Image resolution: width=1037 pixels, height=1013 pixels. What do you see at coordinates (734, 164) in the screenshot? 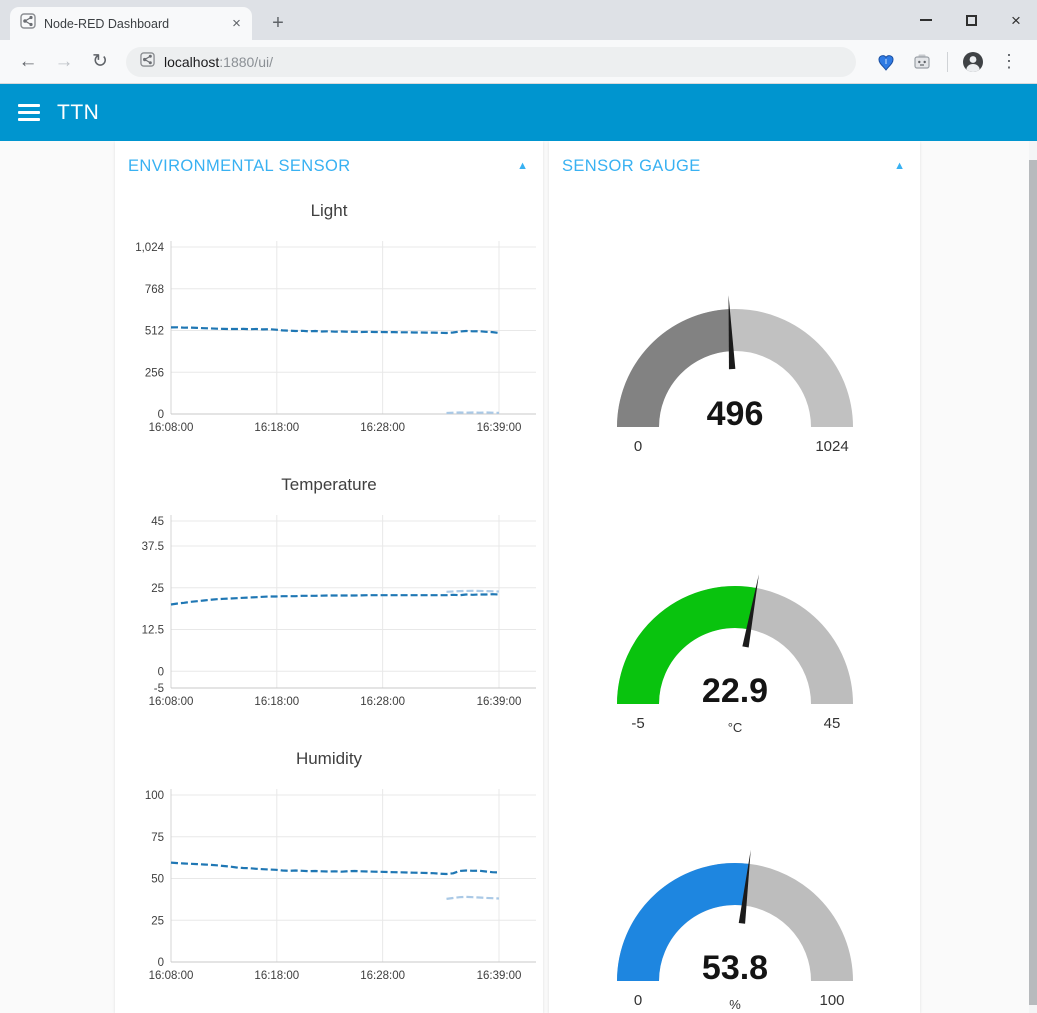
I see `panel-header: SENSOR GAUGE ▲` at bounding box center [734, 164].